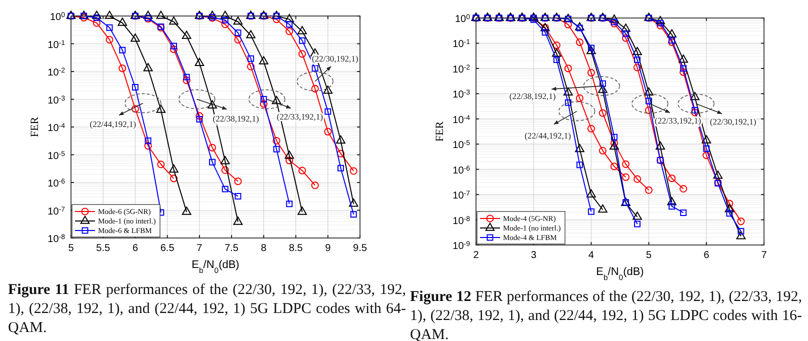  What do you see at coordinates (167, 248) in the screenshot?
I see `x-tick-label: 6.5` at bounding box center [167, 248].